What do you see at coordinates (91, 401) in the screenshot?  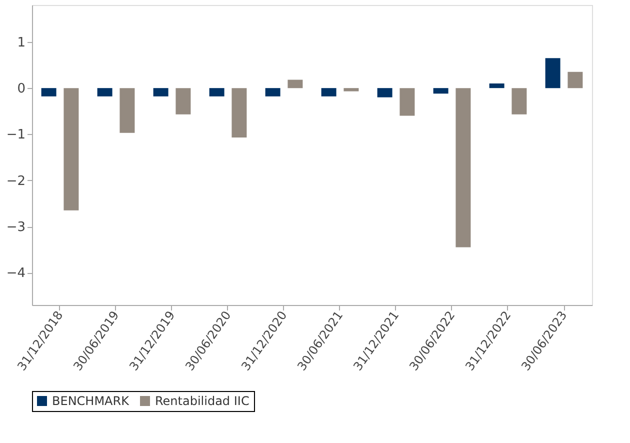 I see `legend-label: BENCHMARK` at bounding box center [91, 401].